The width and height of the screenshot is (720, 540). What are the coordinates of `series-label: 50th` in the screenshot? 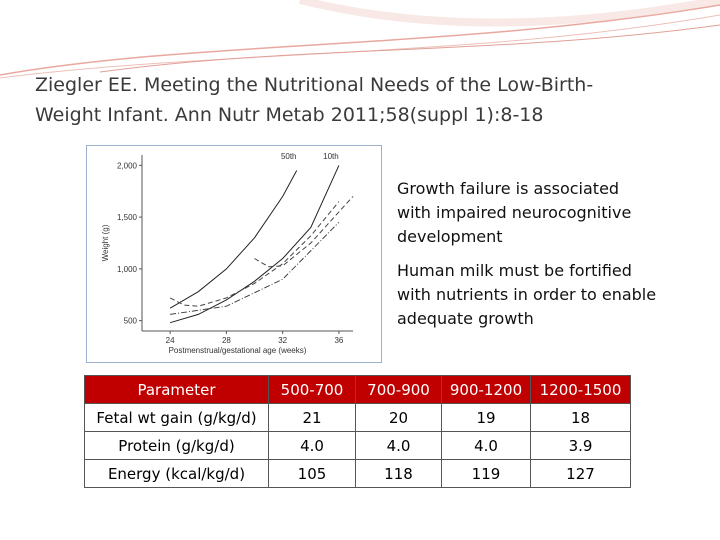 It's located at (289, 156).